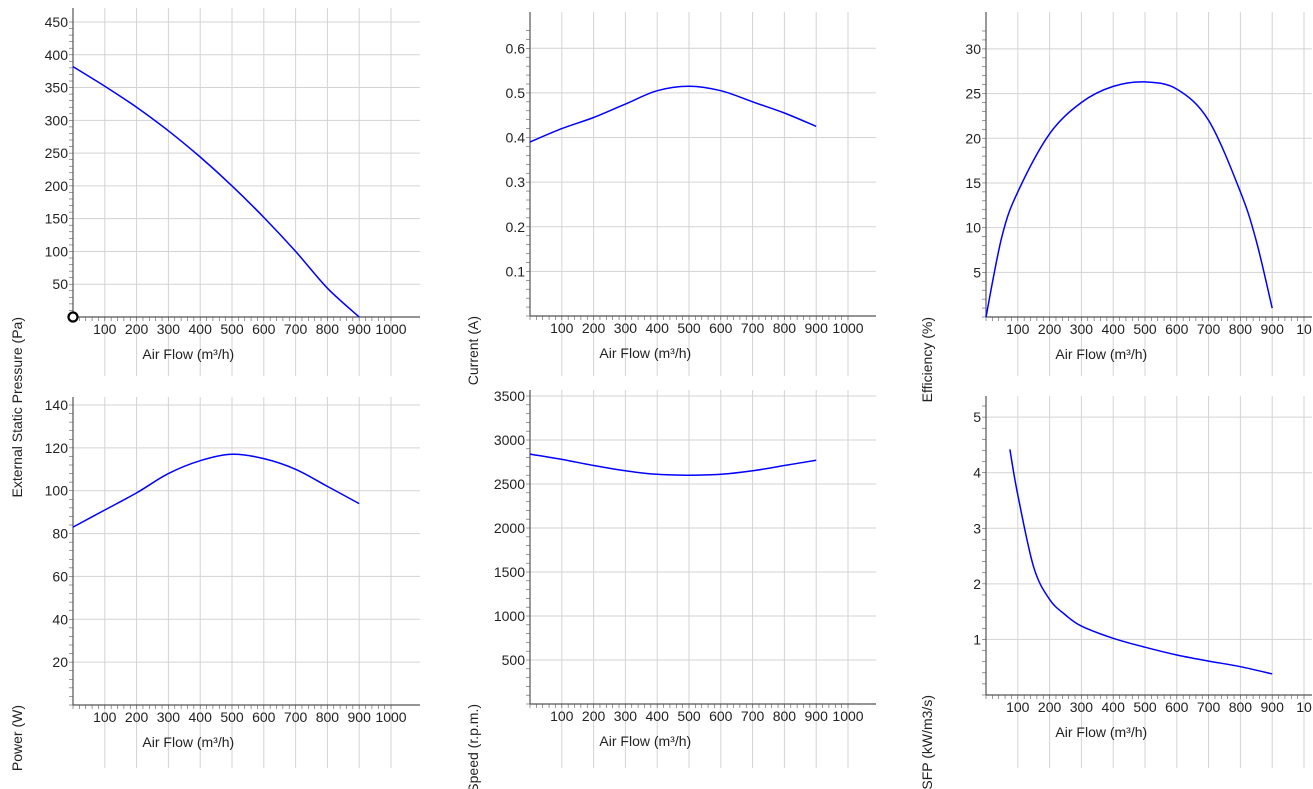 This screenshot has width=1313, height=789. What do you see at coordinates (516, 182) in the screenshot?
I see `y-tick-label: 0.3` at bounding box center [516, 182].